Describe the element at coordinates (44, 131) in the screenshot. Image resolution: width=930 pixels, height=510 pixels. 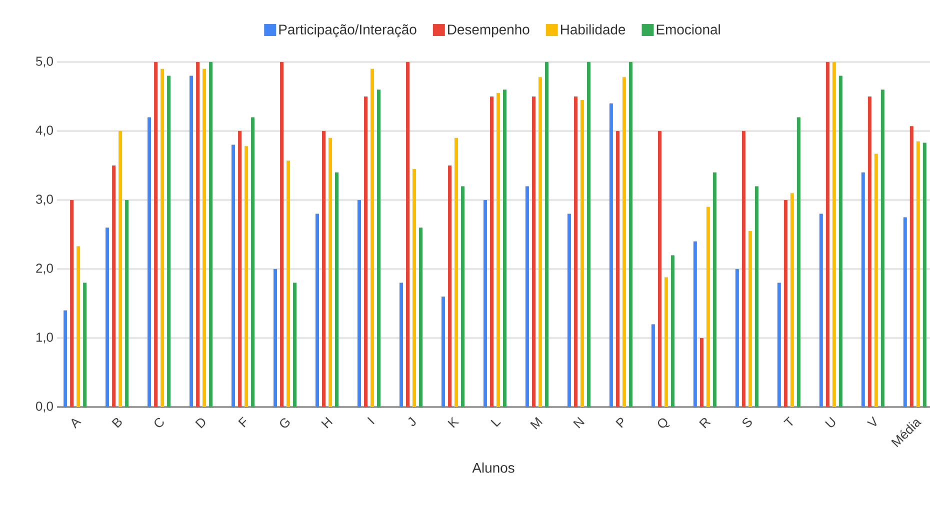
I see `y-tick-label: 4,0` at that location.